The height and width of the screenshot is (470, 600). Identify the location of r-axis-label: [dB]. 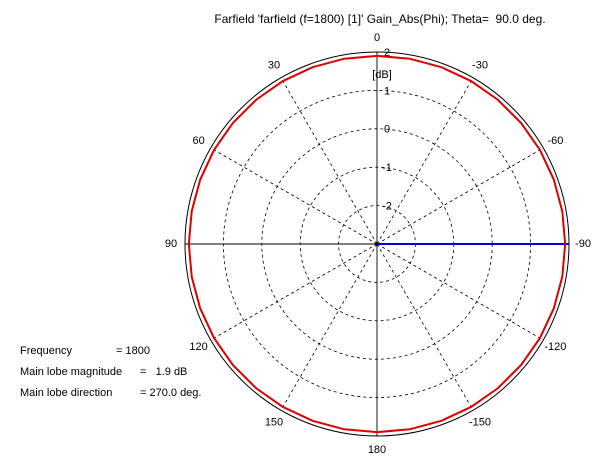
(382, 75).